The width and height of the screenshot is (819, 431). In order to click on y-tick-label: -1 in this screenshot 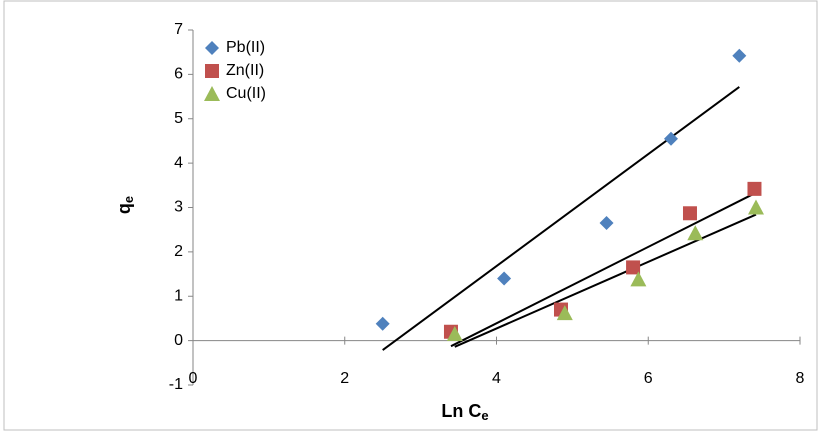, I will do `click(176, 384)`.